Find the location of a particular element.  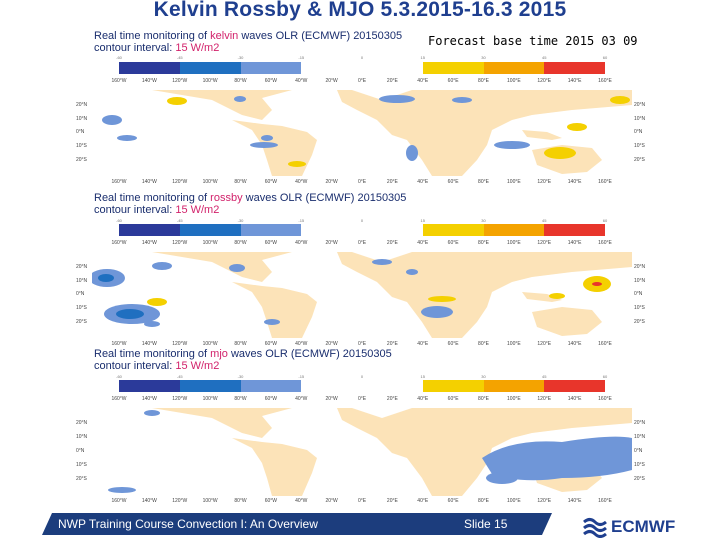

colorbar-tick-label: 30 is located at coordinates (483, 220).